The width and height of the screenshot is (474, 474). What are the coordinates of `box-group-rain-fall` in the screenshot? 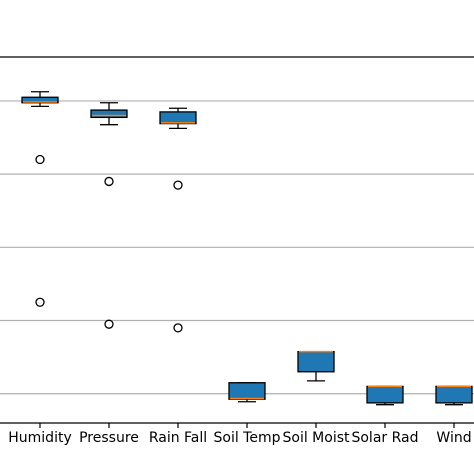 It's located at (178, 220).